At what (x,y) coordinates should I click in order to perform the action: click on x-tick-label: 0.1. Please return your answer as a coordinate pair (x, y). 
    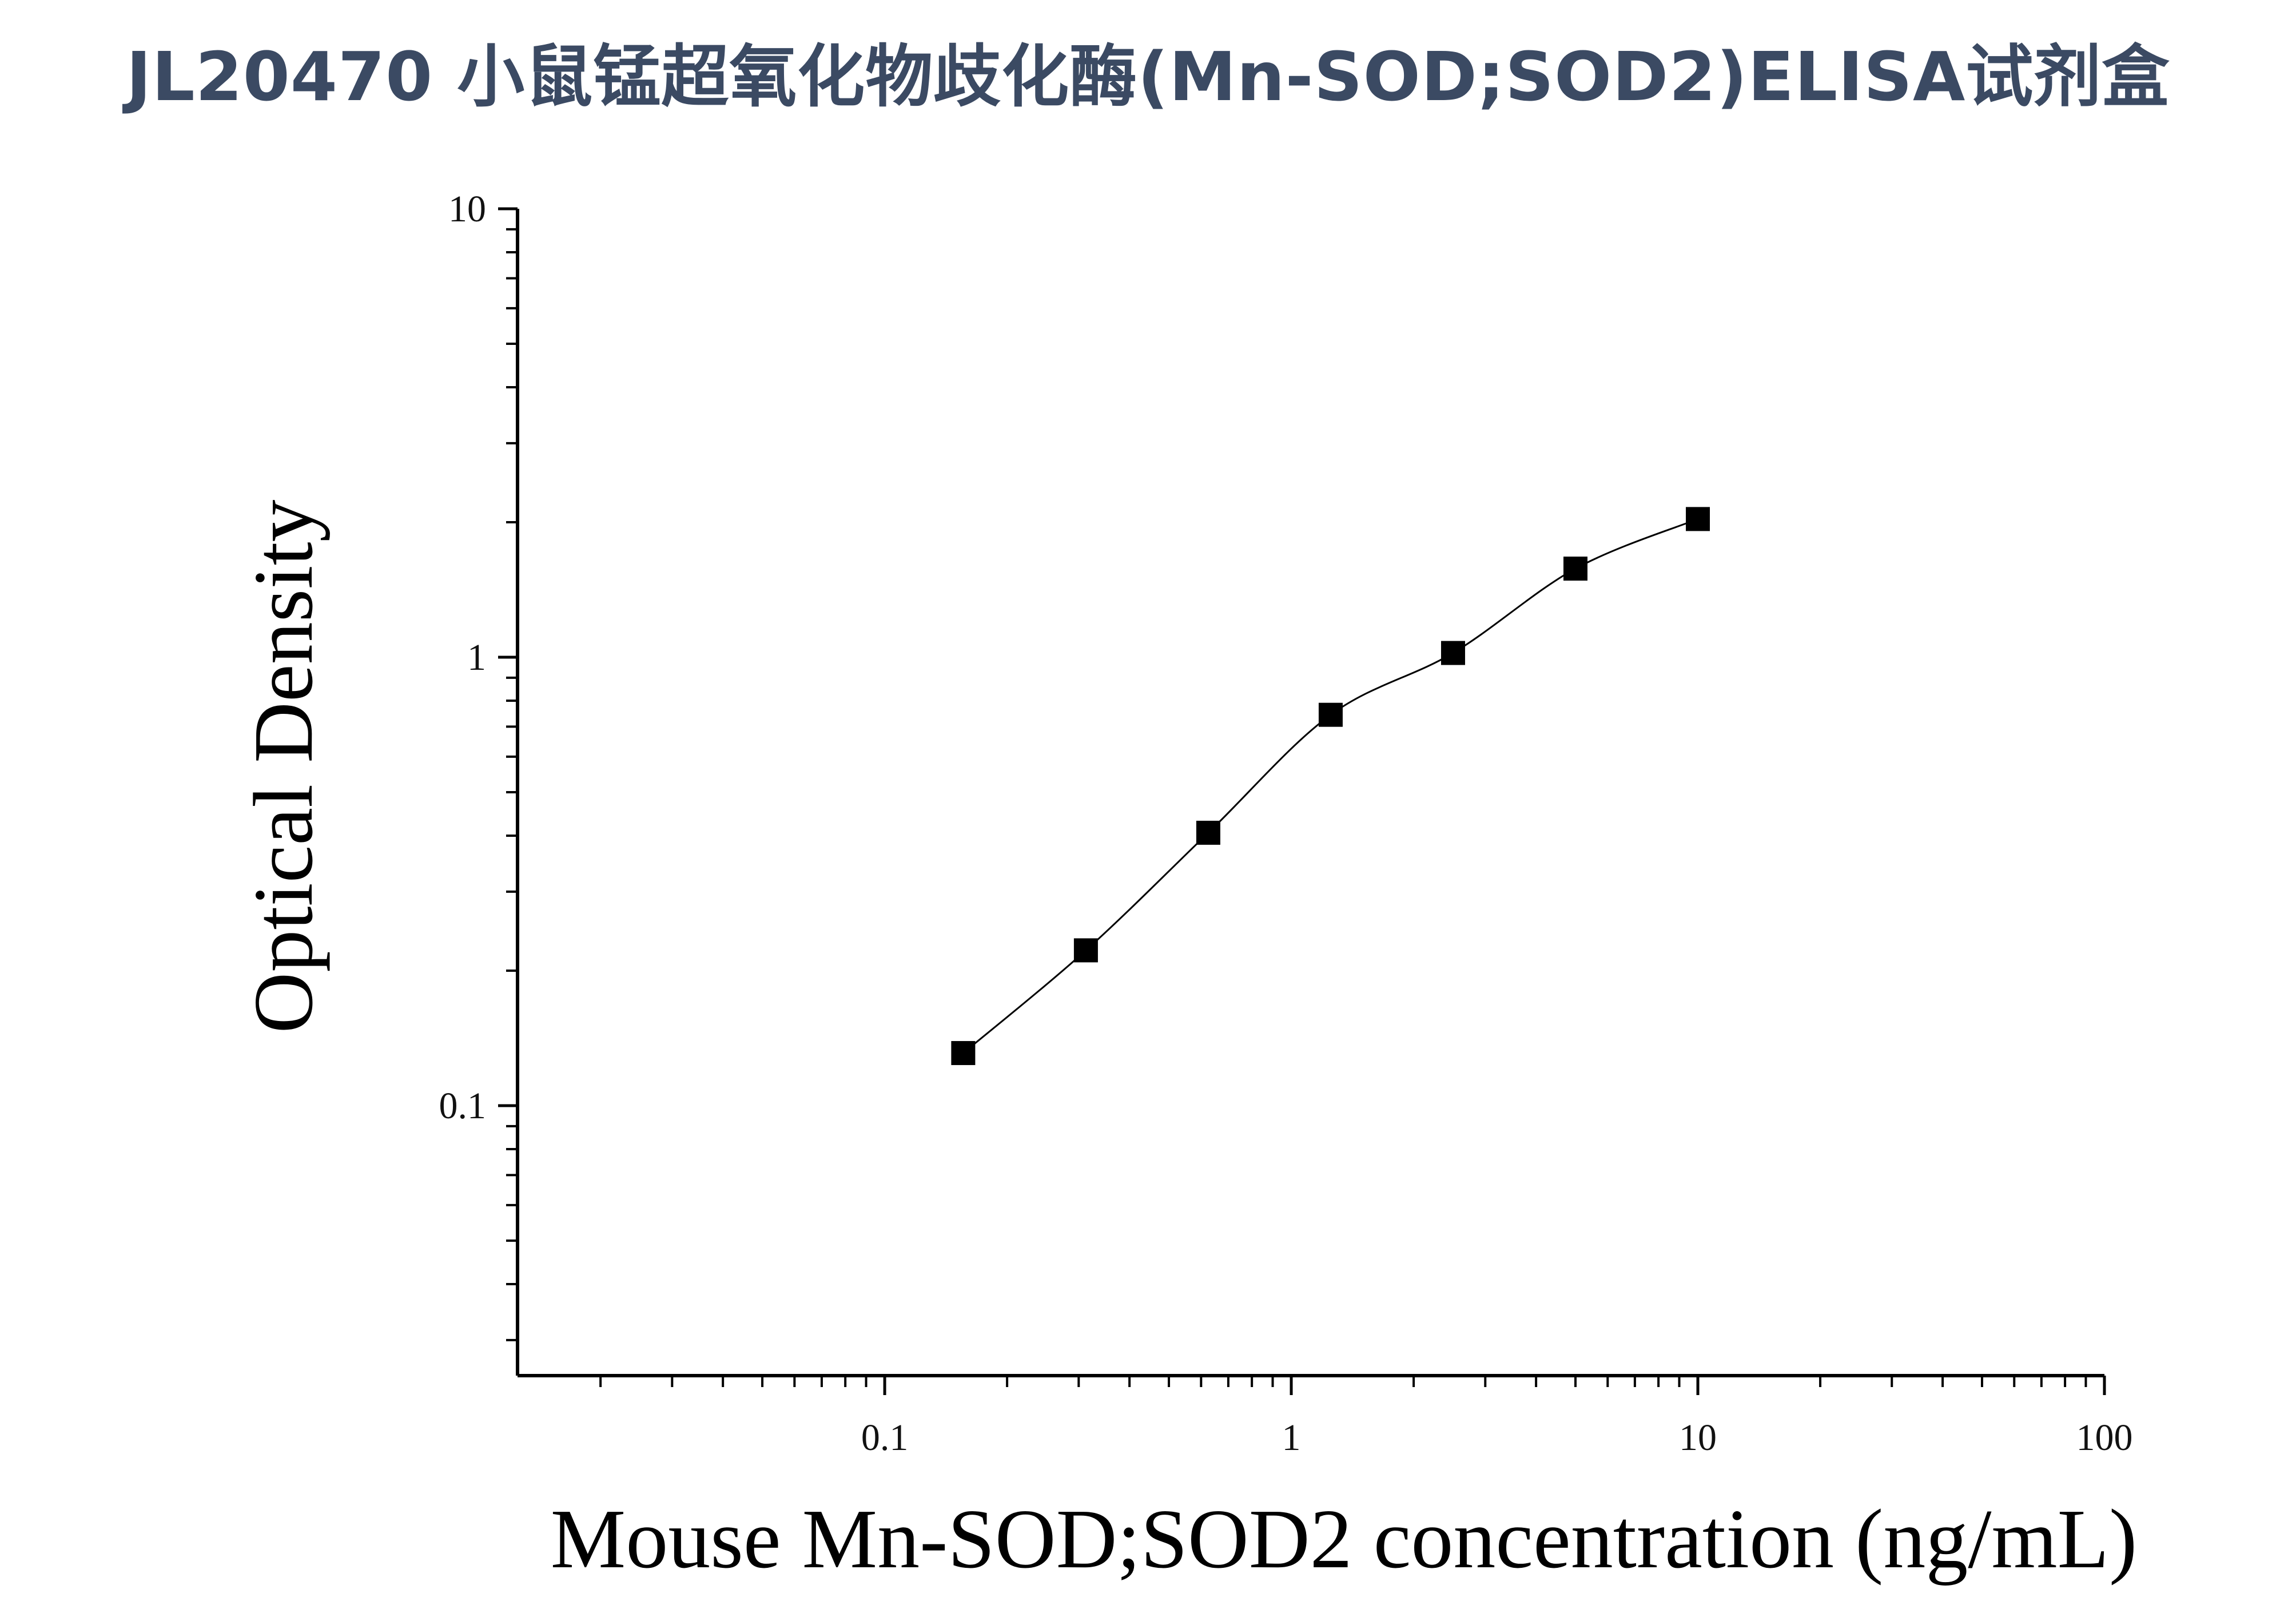
    Looking at the image, I should click on (885, 1438).